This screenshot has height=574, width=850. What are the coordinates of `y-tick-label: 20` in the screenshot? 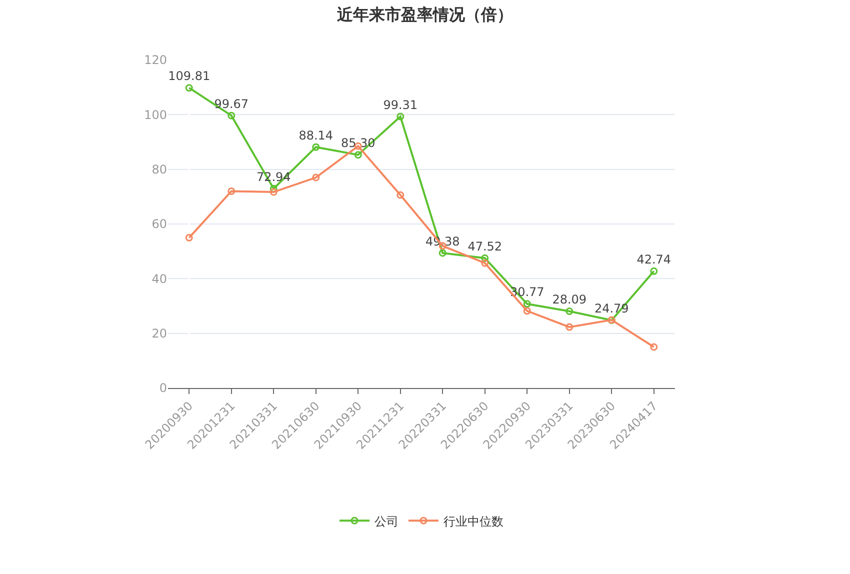 It's located at (159, 333).